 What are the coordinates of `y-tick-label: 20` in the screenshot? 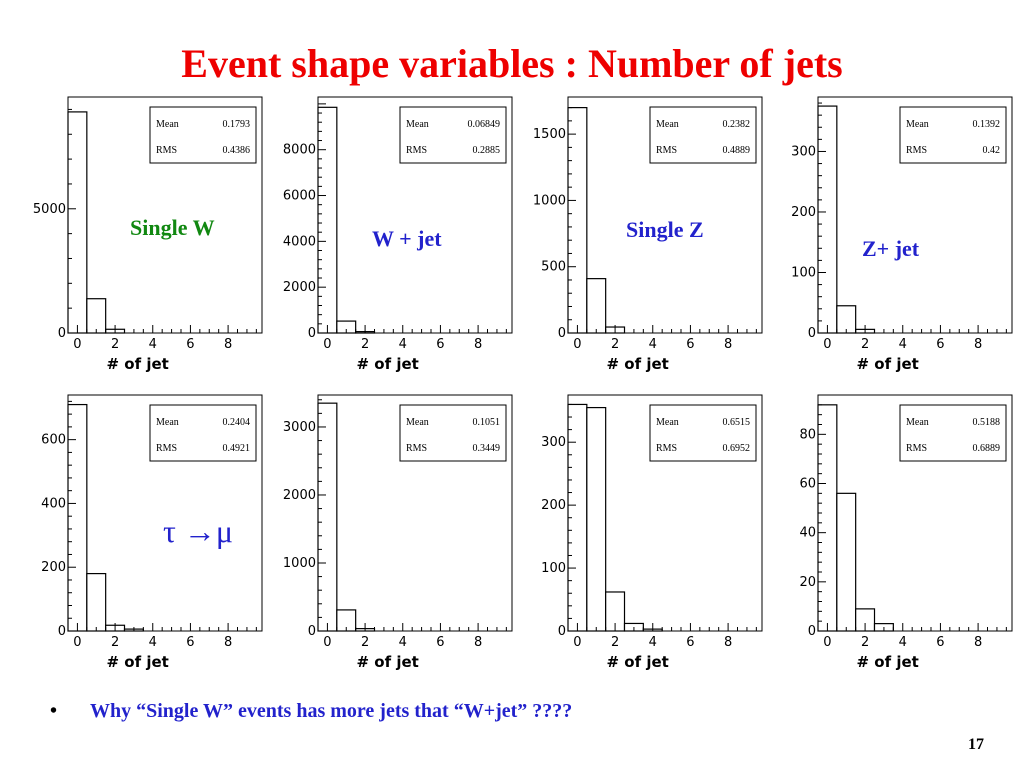 It's located at (807, 582).